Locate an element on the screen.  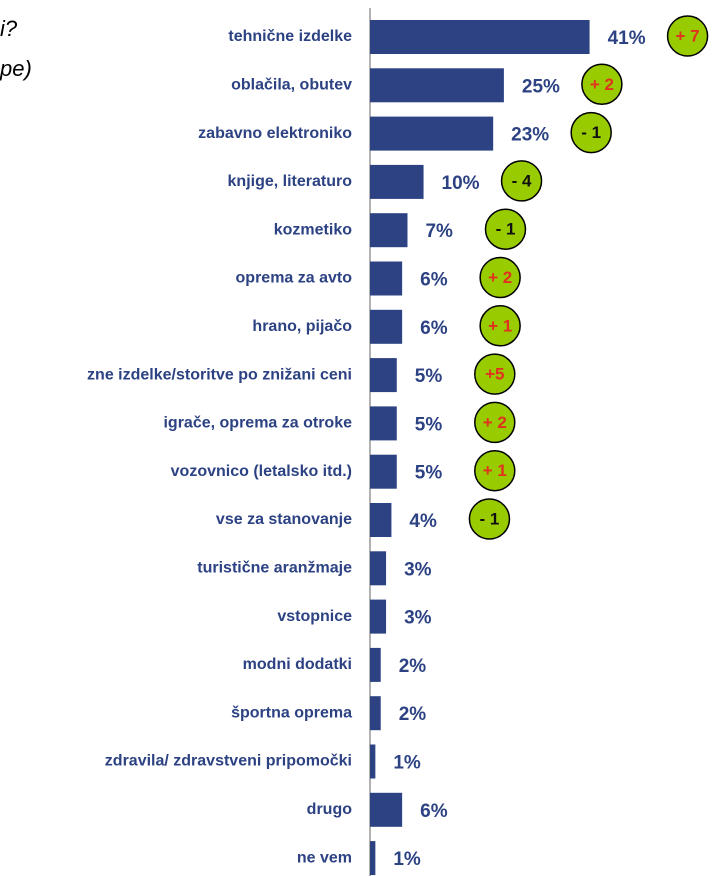
category-label: vozovnico (letalsko itd.) is located at coordinates (261, 471).